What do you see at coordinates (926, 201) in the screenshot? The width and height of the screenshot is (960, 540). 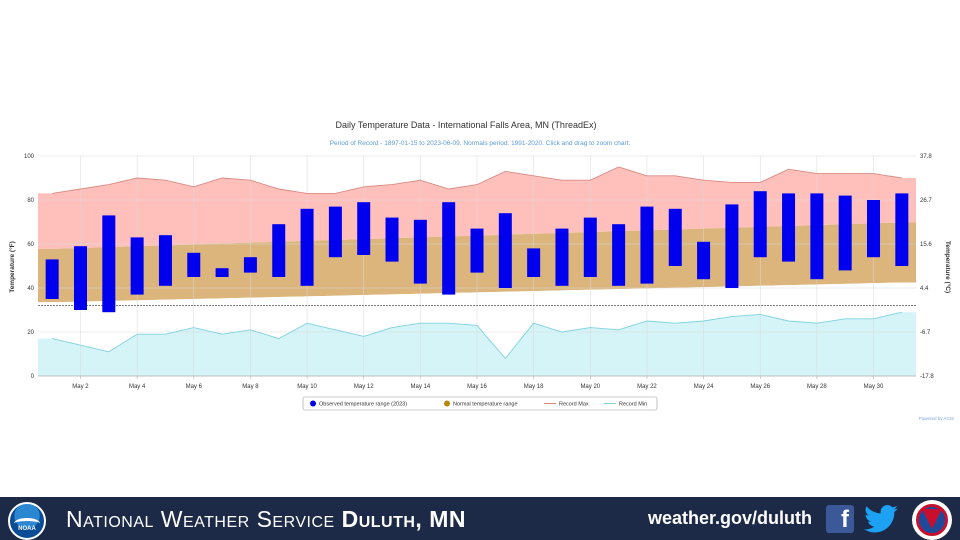 I see `y-tick-label-right: 26.7` at bounding box center [926, 201].